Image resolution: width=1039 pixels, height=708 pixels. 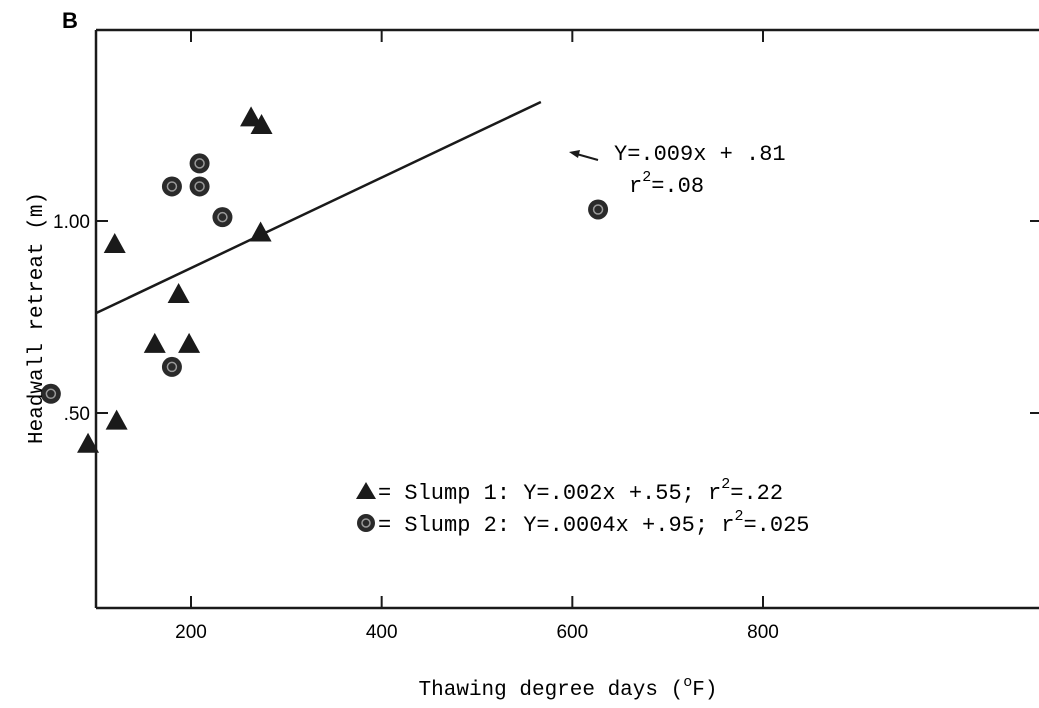 What do you see at coordinates (763, 632) in the screenshot?
I see `x-tick-label: 800` at bounding box center [763, 632].